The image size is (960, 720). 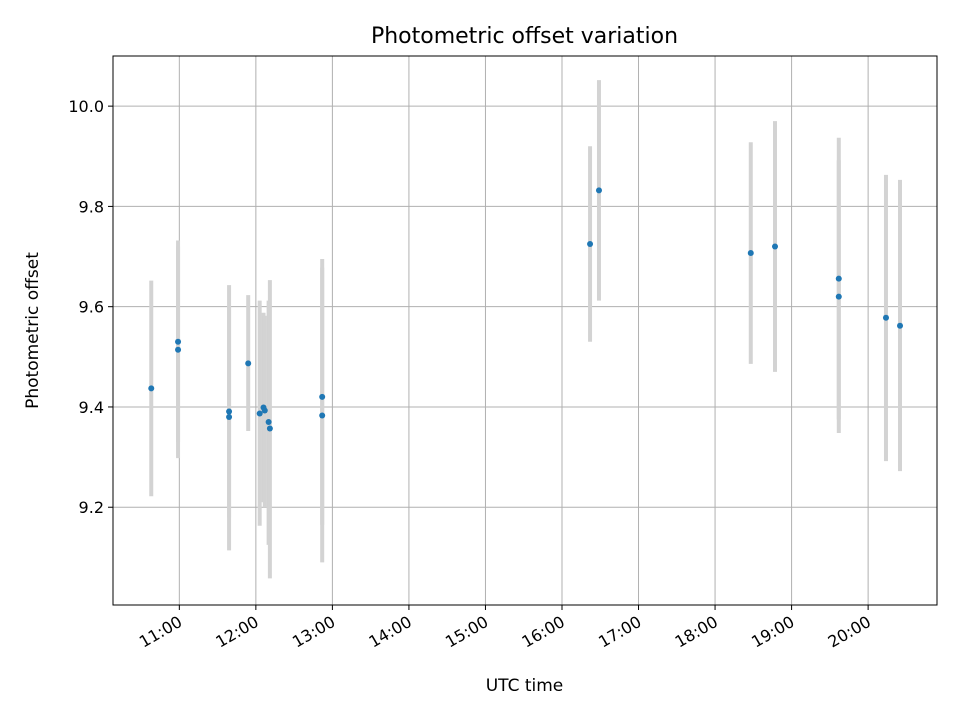 I want to click on x-tick-label: 20:00, so click(x=849, y=632).